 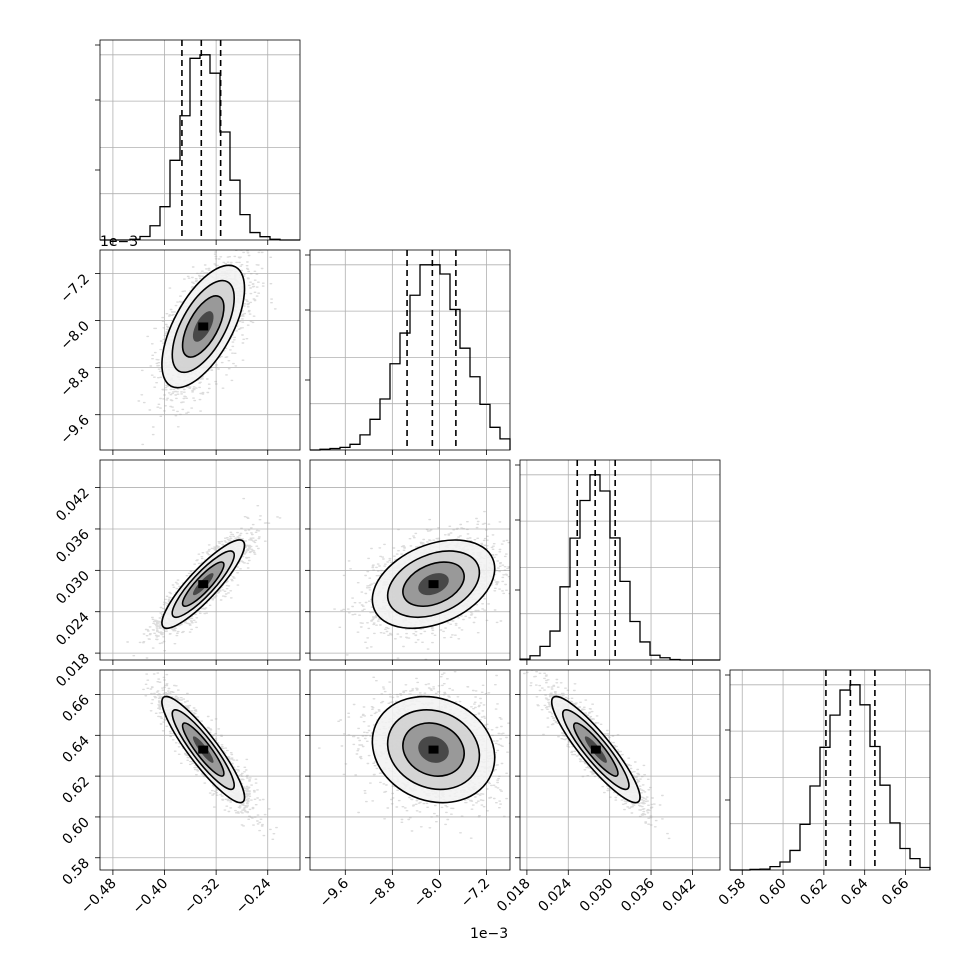 What do you see at coordinates (638, 895) in the screenshot?
I see `x-tick-label-p2: 0.036` at bounding box center [638, 895].